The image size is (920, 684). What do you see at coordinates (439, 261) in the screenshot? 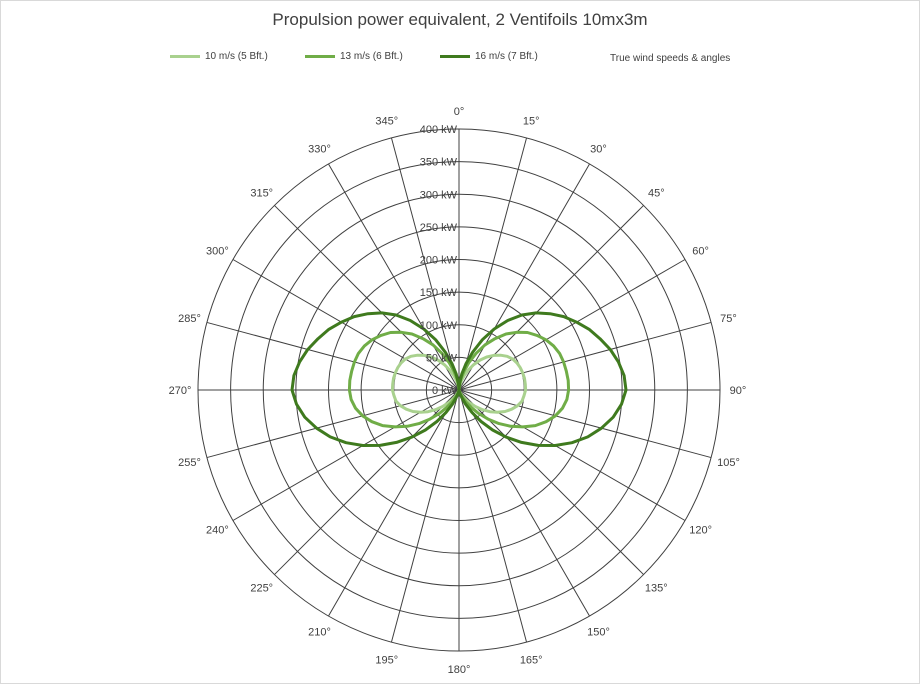
I see `ring-tick-label-4: 200 kW` at bounding box center [439, 261].